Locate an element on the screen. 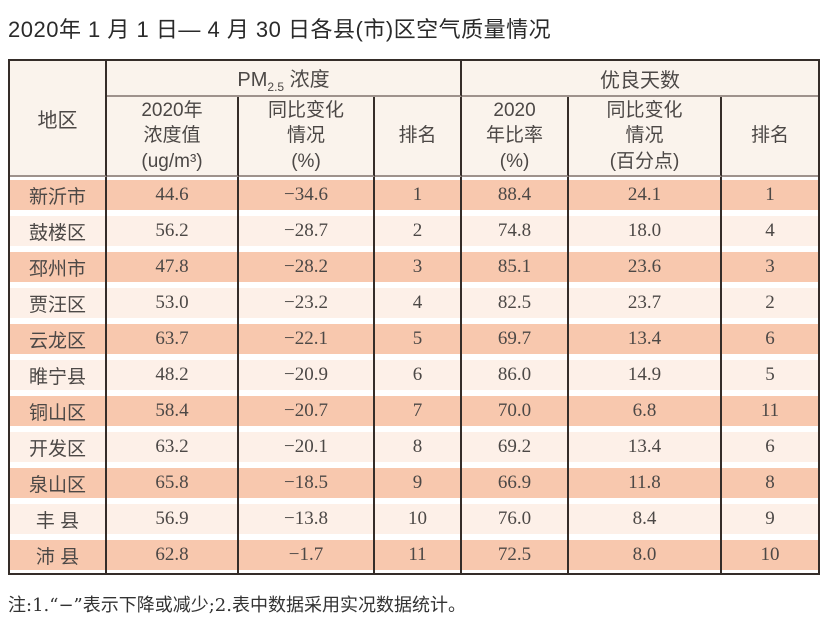 This screenshot has width=825, height=632. cell-pm-value: 48.2 is located at coordinates (173, 375).